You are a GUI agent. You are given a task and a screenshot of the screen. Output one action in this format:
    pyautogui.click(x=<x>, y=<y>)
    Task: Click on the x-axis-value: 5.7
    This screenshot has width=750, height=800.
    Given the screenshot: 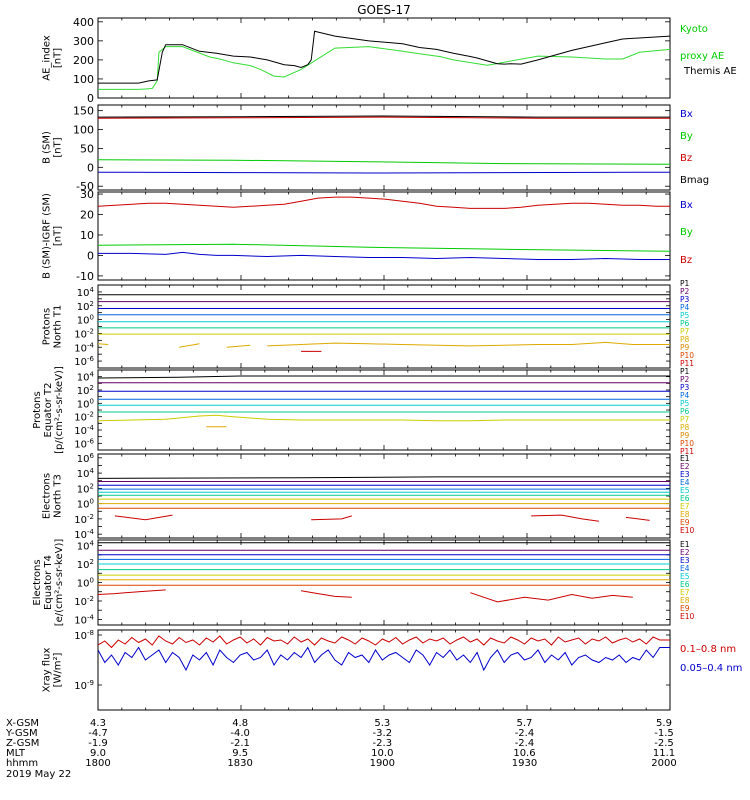 What is the action you would take?
    pyautogui.click(x=525, y=723)
    